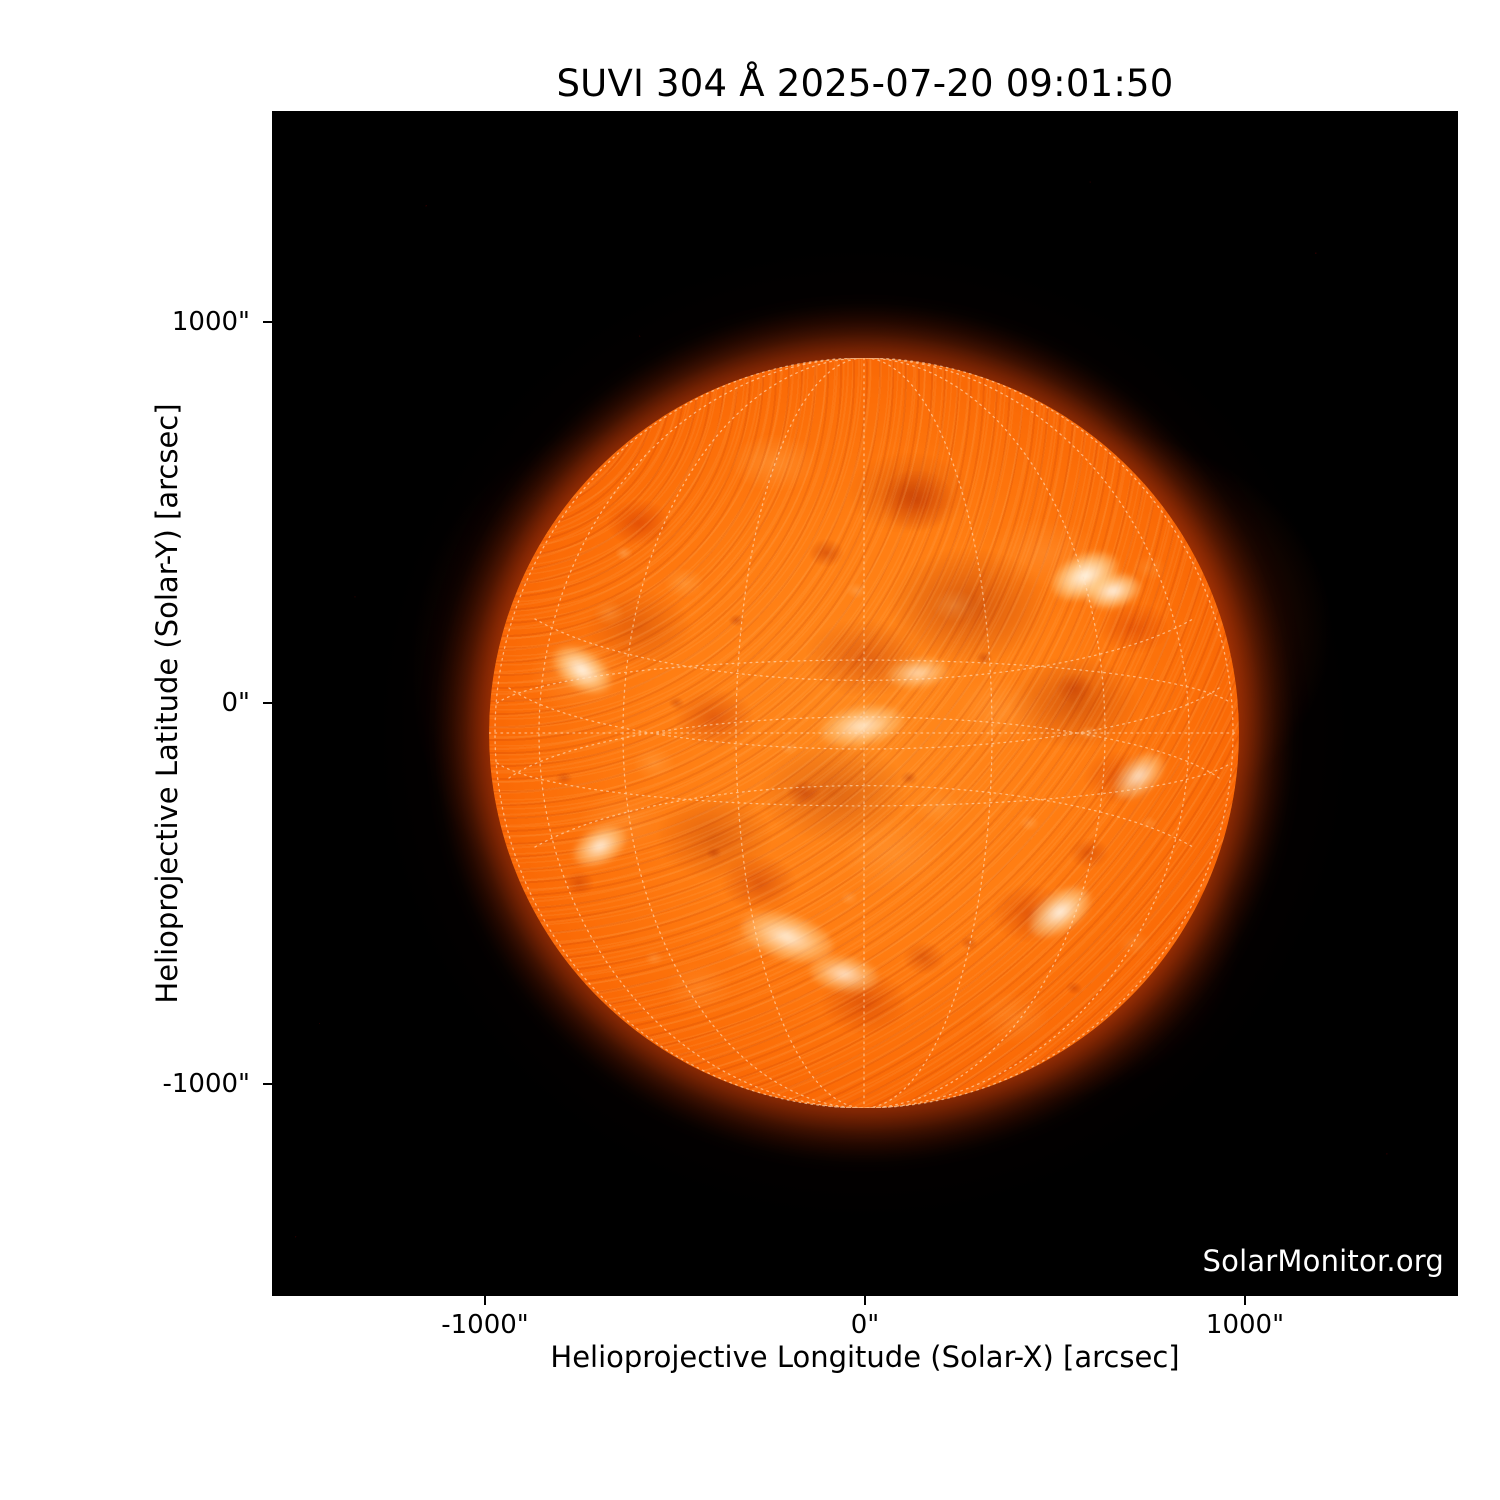 This screenshot has width=1500, height=1500. I want to click on ytick-mark--1000, so click(267, 1084).